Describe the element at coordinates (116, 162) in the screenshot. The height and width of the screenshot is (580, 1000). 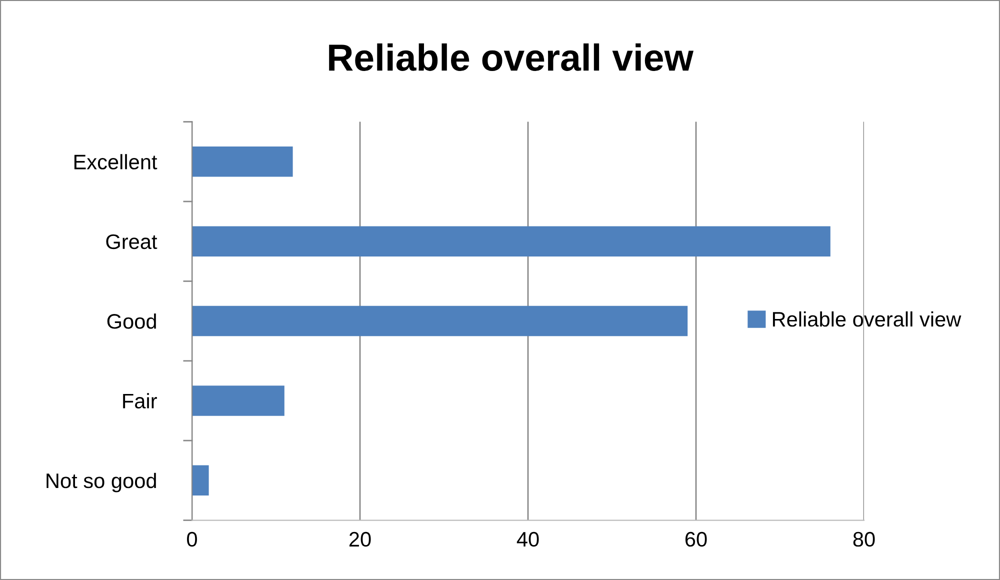
I see `y-tick-label: Excellent` at that location.